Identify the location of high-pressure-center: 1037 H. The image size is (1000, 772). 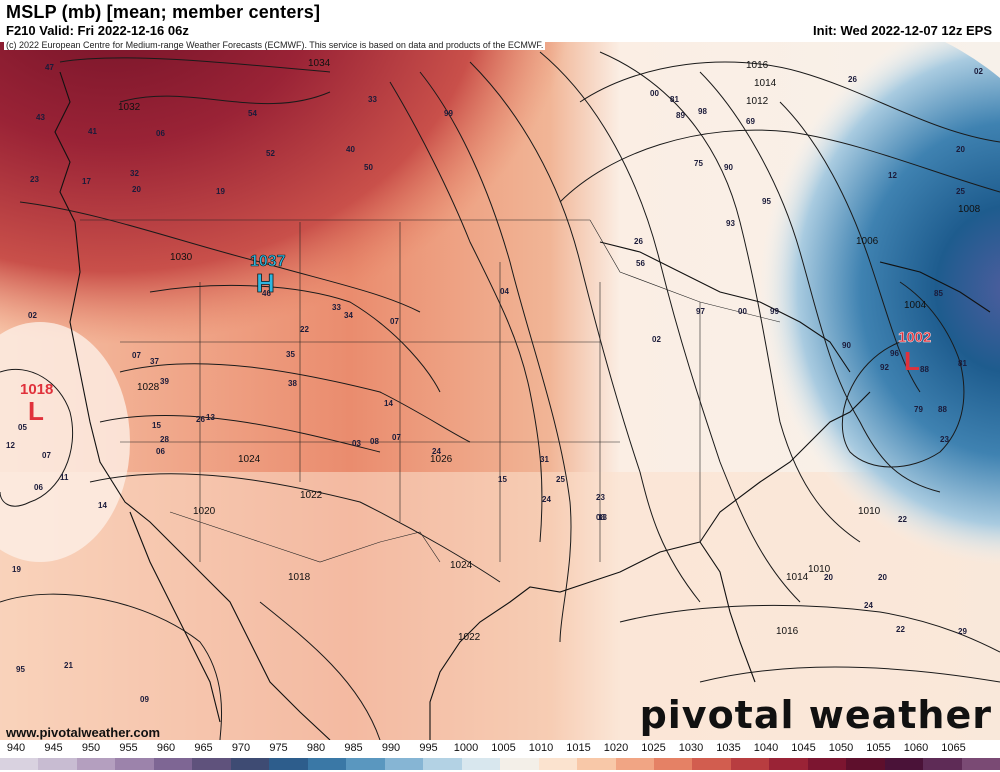
(268, 276).